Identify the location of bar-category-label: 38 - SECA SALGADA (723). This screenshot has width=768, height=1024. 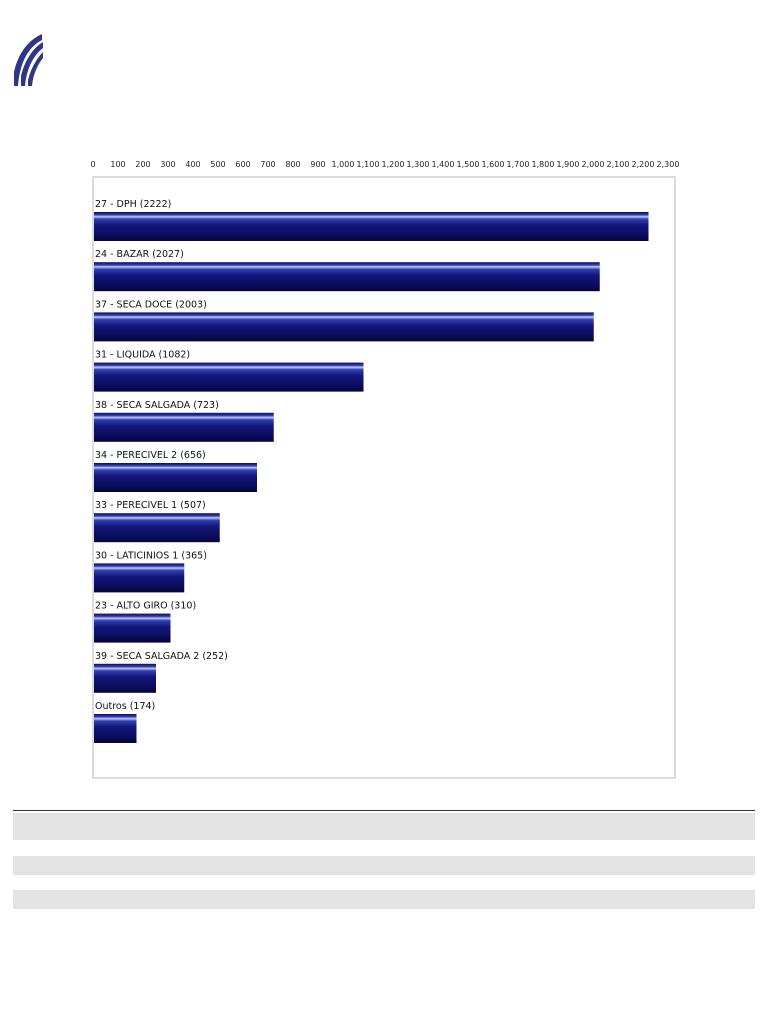
(157, 405).